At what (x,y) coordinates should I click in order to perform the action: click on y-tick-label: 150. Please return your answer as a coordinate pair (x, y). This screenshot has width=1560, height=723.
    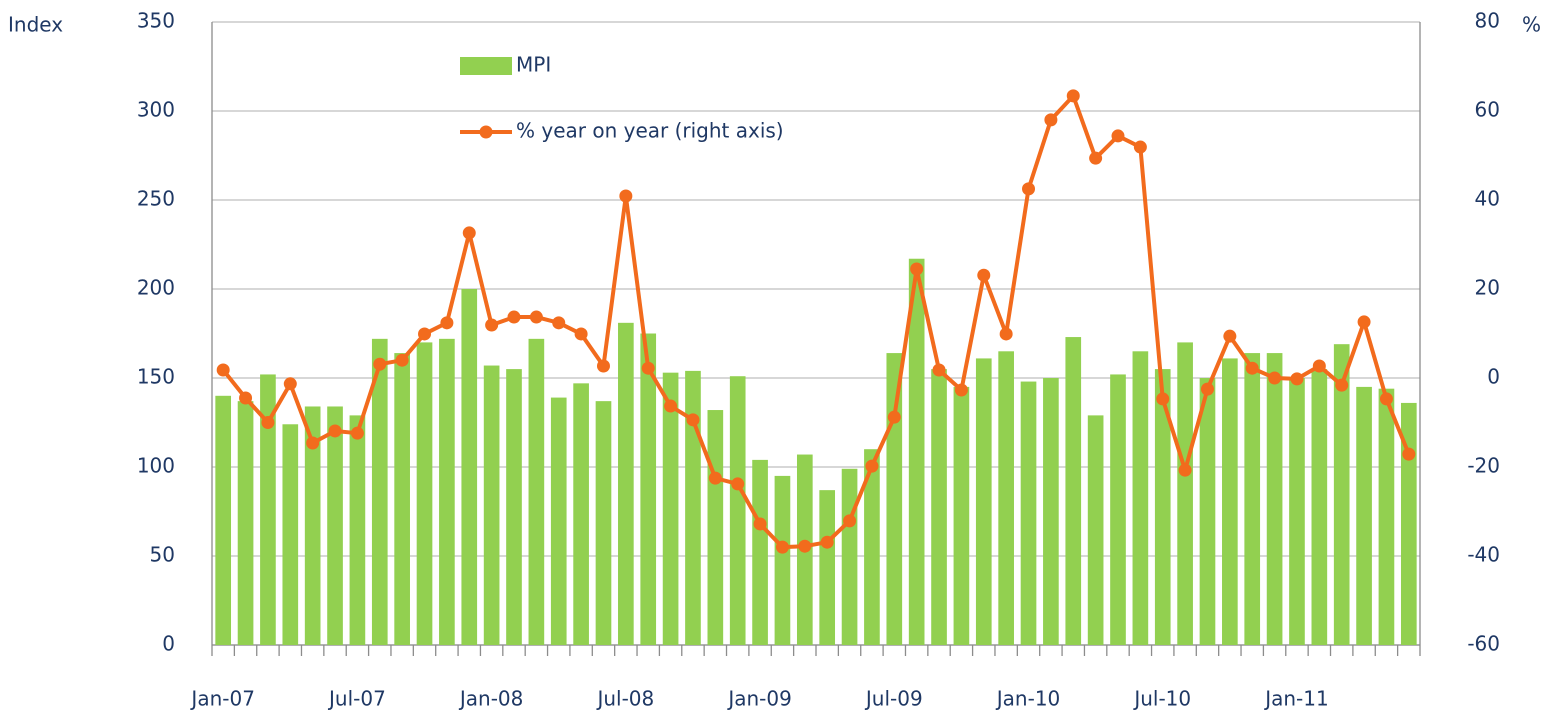
    Looking at the image, I should click on (156, 377).